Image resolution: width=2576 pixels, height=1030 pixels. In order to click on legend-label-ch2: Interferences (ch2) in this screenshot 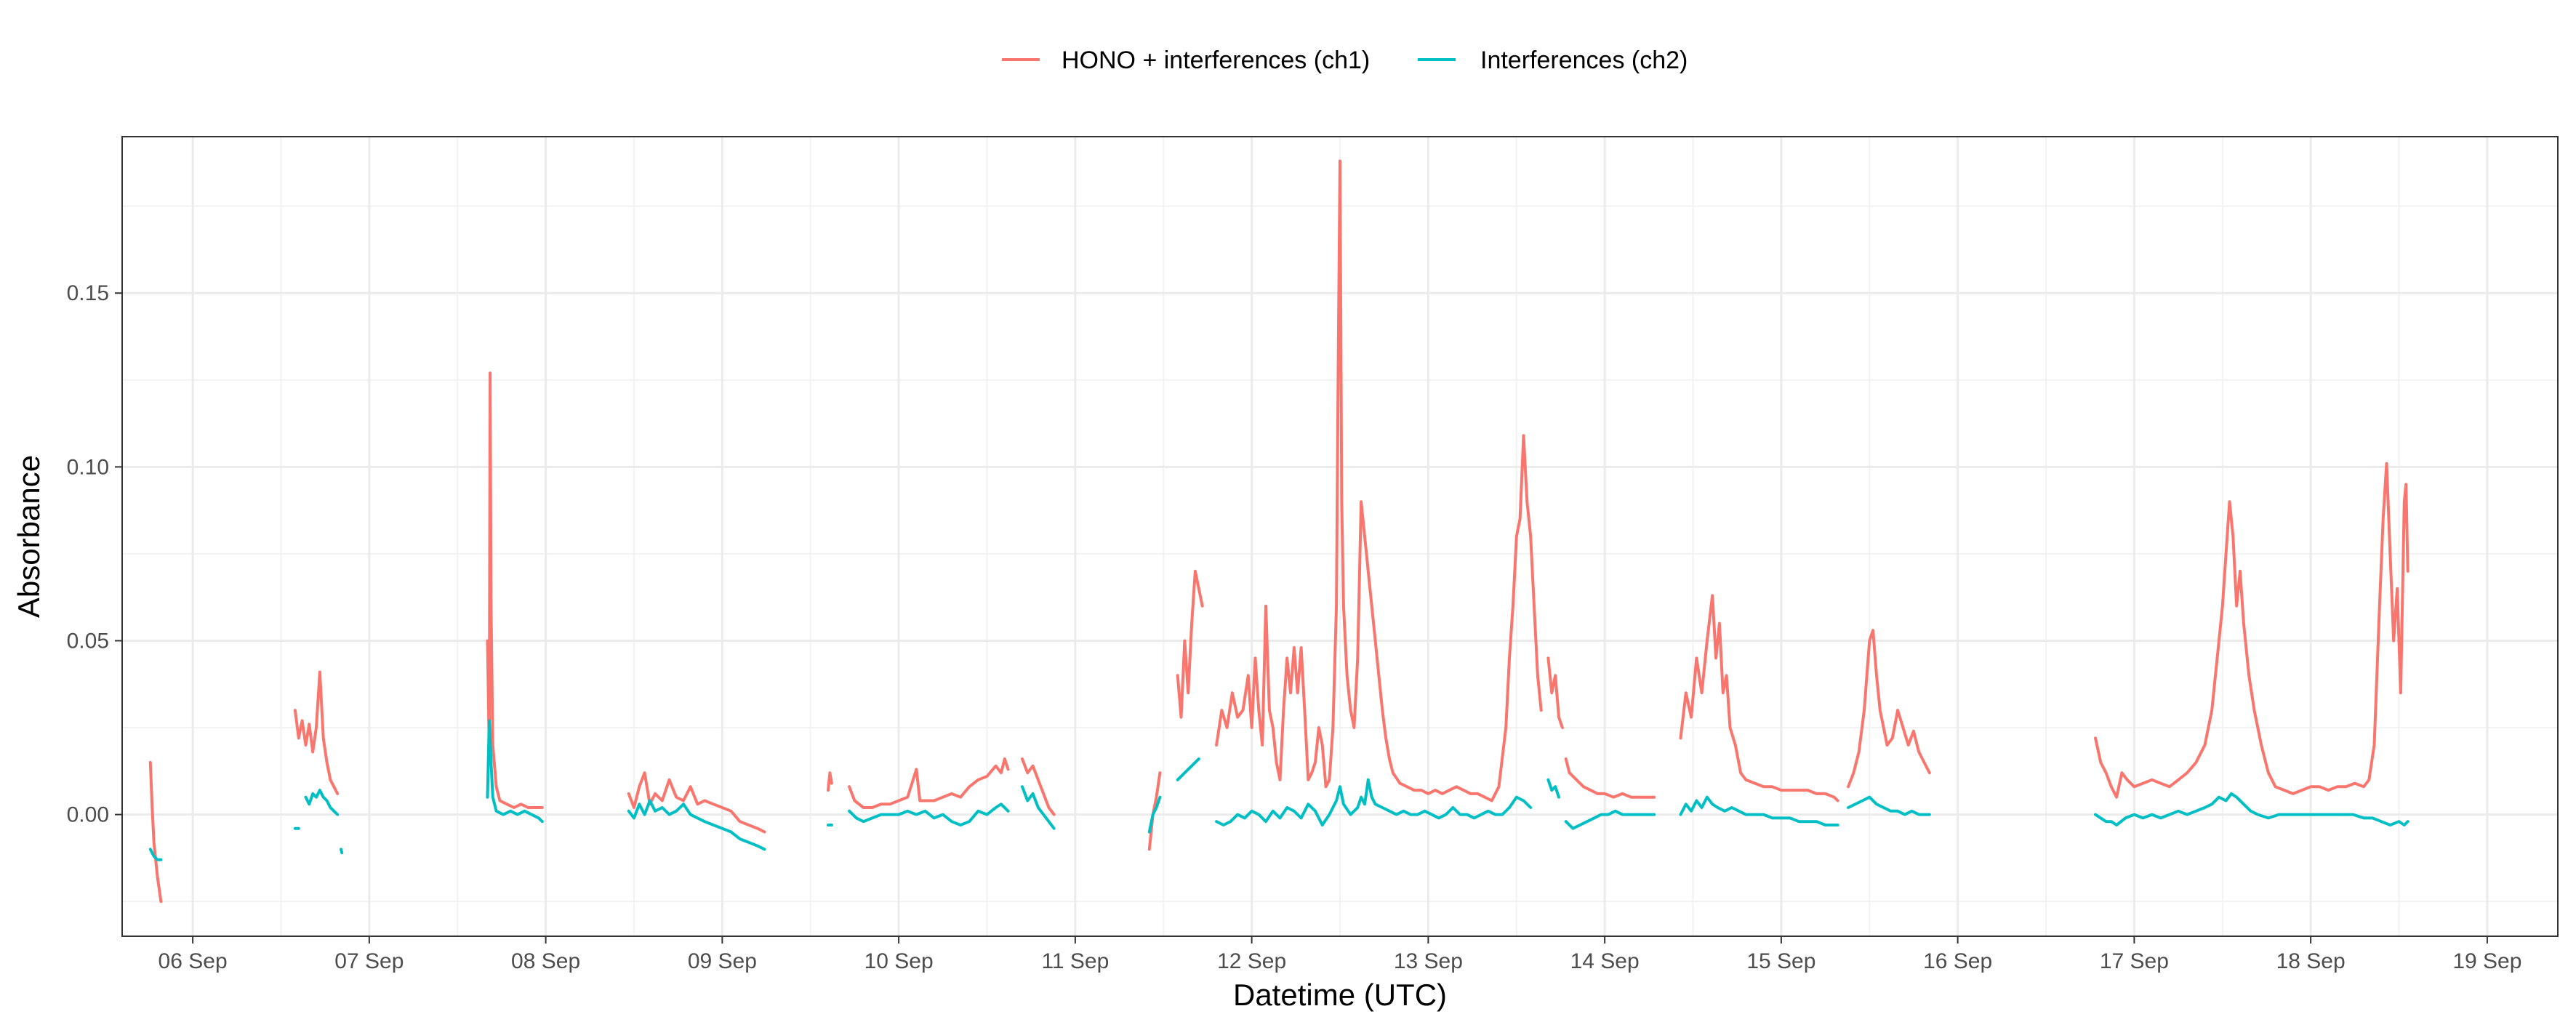, I will do `click(1584, 61)`.